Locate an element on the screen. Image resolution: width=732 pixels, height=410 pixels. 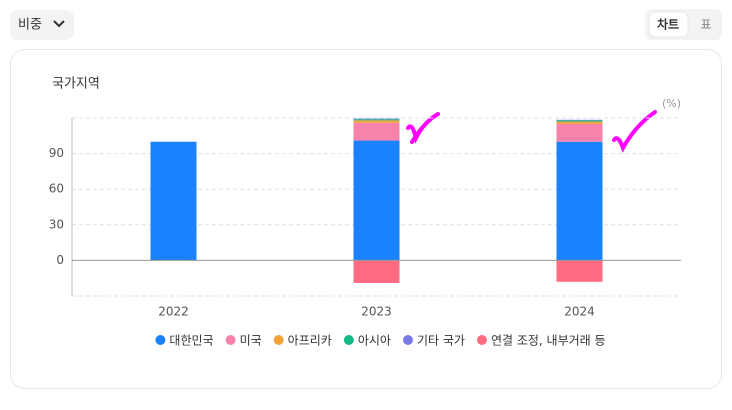
dropdown is located at coordinates (42, 25).